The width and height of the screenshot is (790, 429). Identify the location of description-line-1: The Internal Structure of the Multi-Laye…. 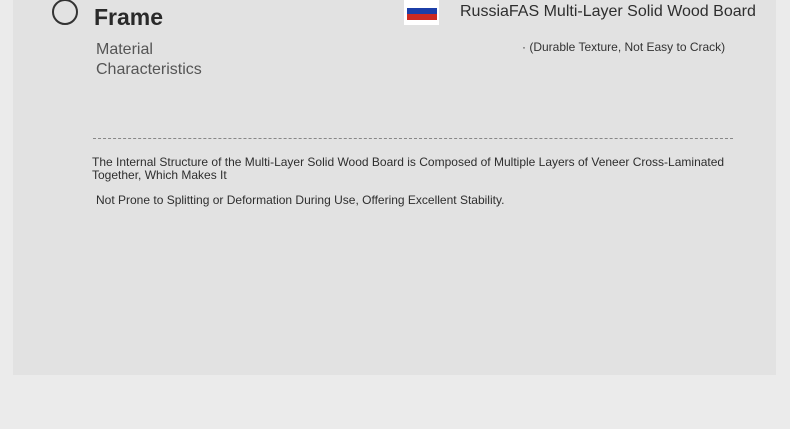
(408, 168).